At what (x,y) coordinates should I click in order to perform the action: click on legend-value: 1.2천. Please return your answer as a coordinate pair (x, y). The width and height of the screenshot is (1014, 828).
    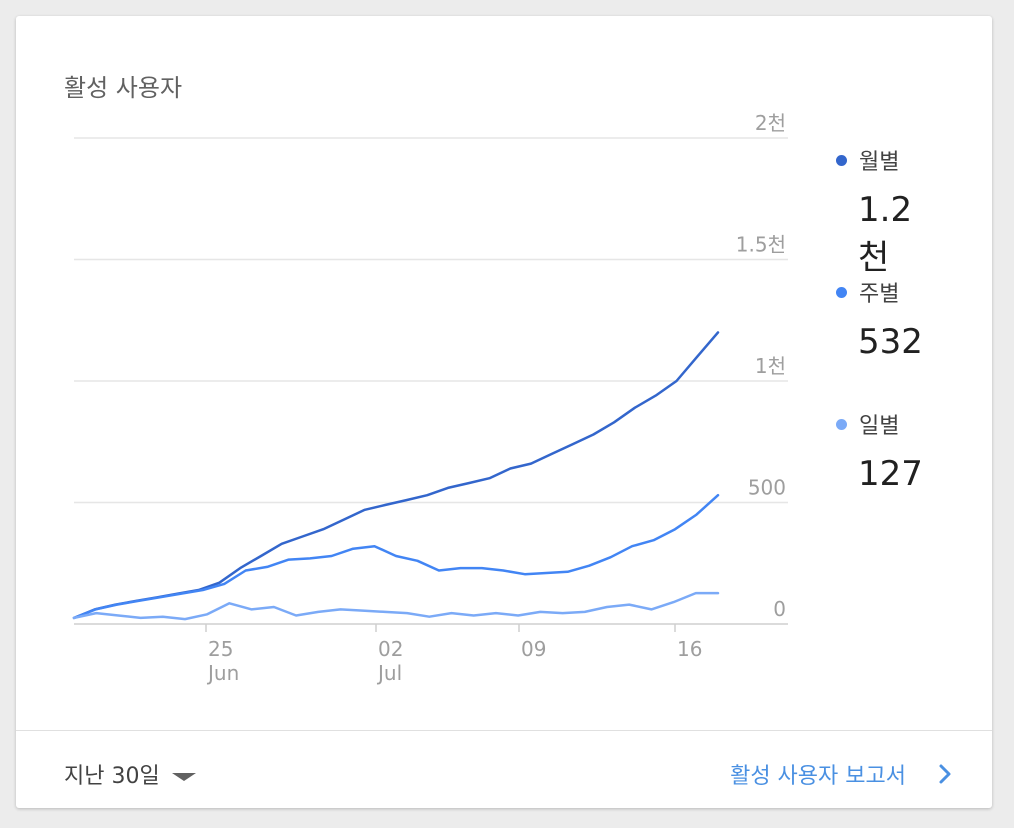
    Looking at the image, I should click on (885, 234).